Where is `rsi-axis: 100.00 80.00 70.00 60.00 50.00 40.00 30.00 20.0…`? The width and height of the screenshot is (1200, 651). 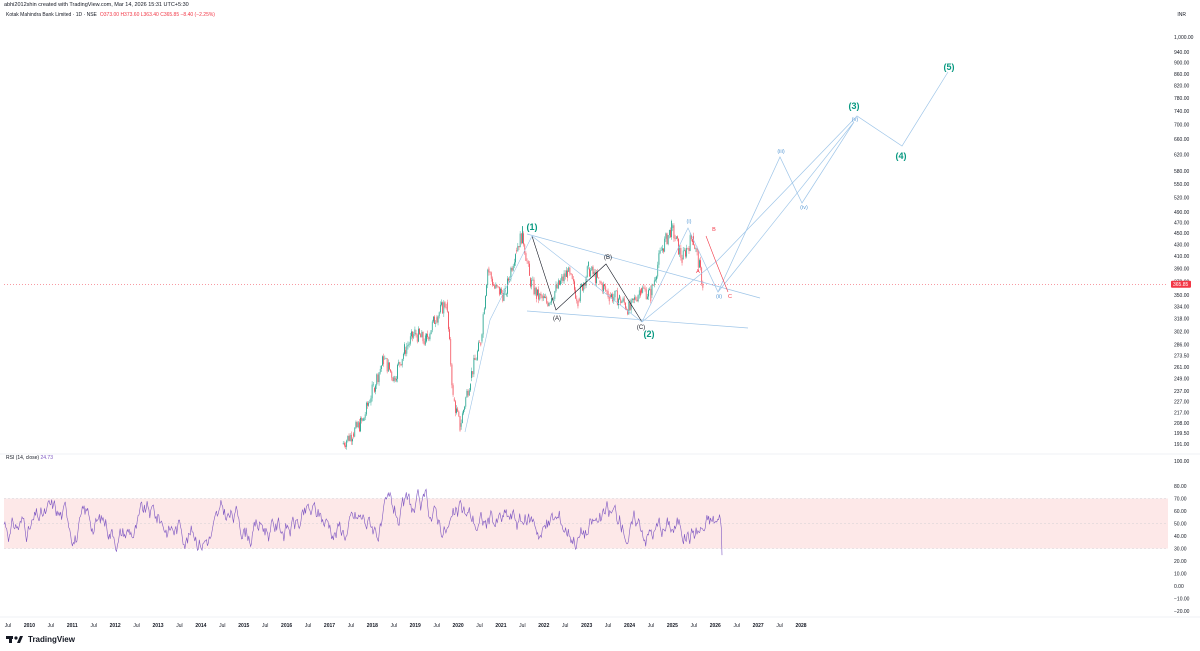 rsi-axis: 100.00 80.00 70.00 60.00 50.00 40.00 30.00 20.0… is located at coordinates (1182, 537).